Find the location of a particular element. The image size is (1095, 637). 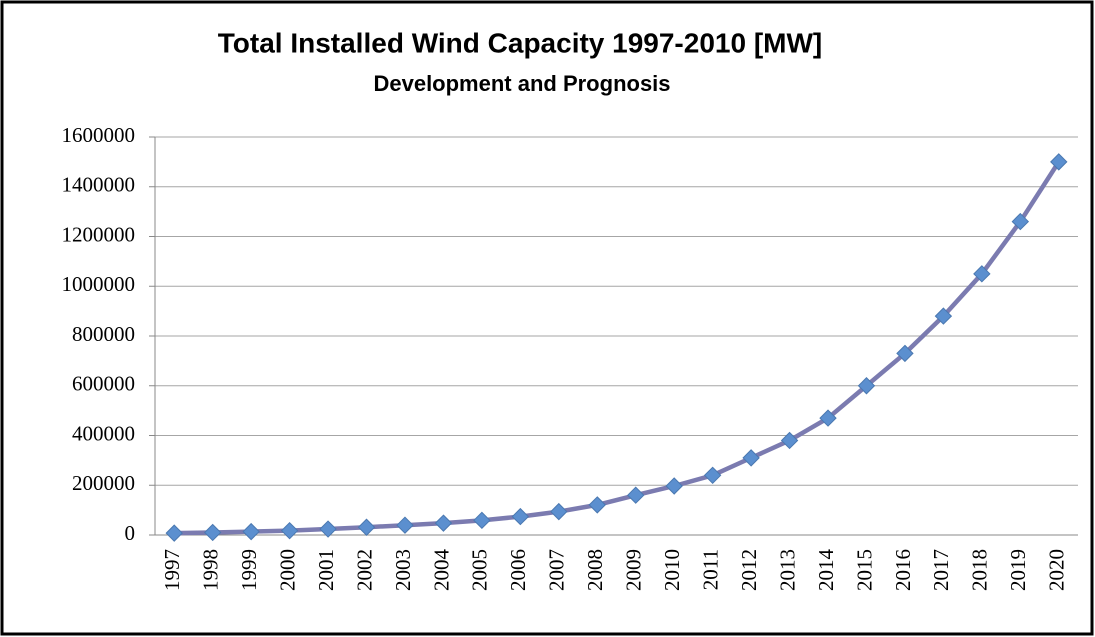

x-tick-label: 2007 is located at coordinates (557, 570).